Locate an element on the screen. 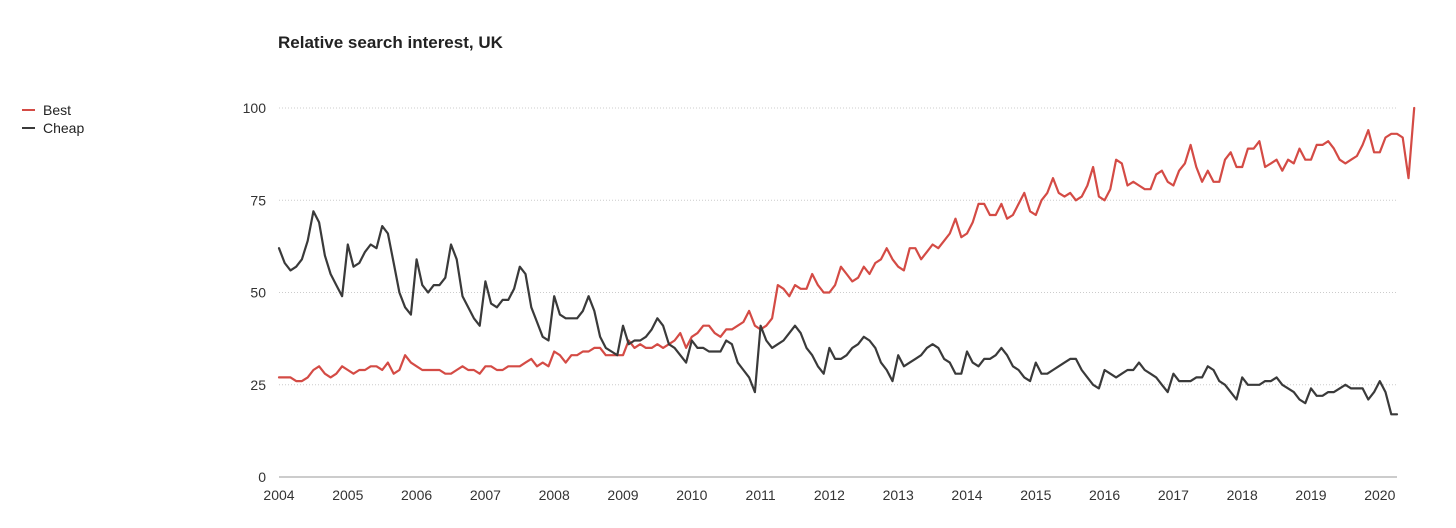 Image resolution: width=1456 pixels, height=528 pixels. x-tick-label-2006: 2006 is located at coordinates (416, 495).